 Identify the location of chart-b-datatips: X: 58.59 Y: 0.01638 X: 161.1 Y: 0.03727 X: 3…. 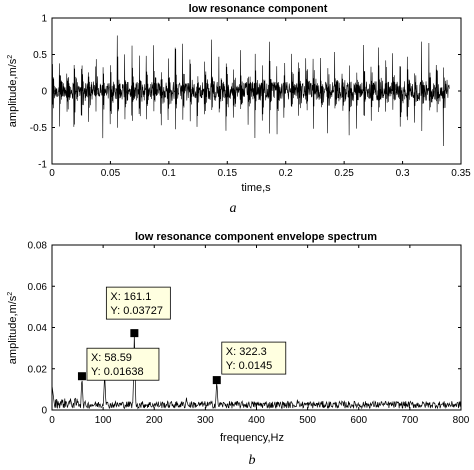
(182, 335).